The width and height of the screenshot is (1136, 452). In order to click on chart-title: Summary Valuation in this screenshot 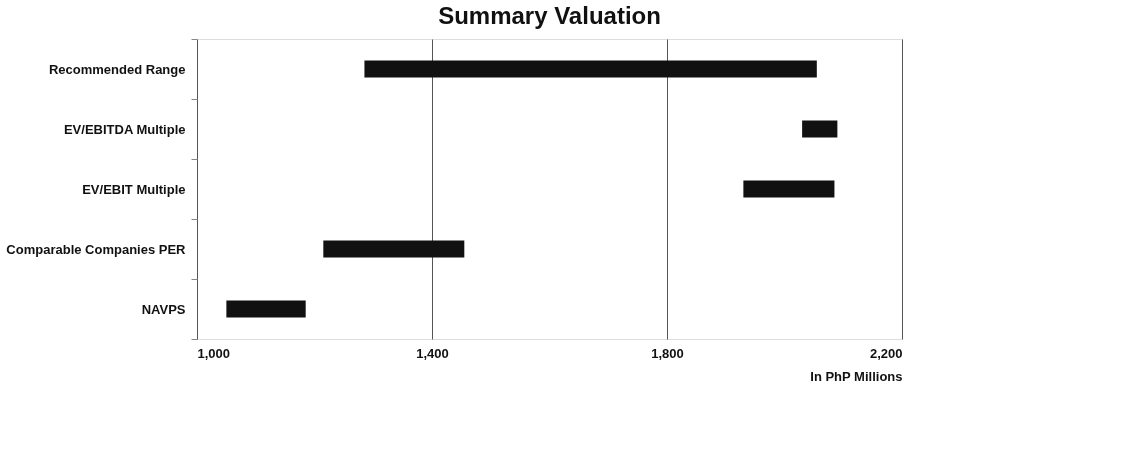, I will do `click(549, 15)`.